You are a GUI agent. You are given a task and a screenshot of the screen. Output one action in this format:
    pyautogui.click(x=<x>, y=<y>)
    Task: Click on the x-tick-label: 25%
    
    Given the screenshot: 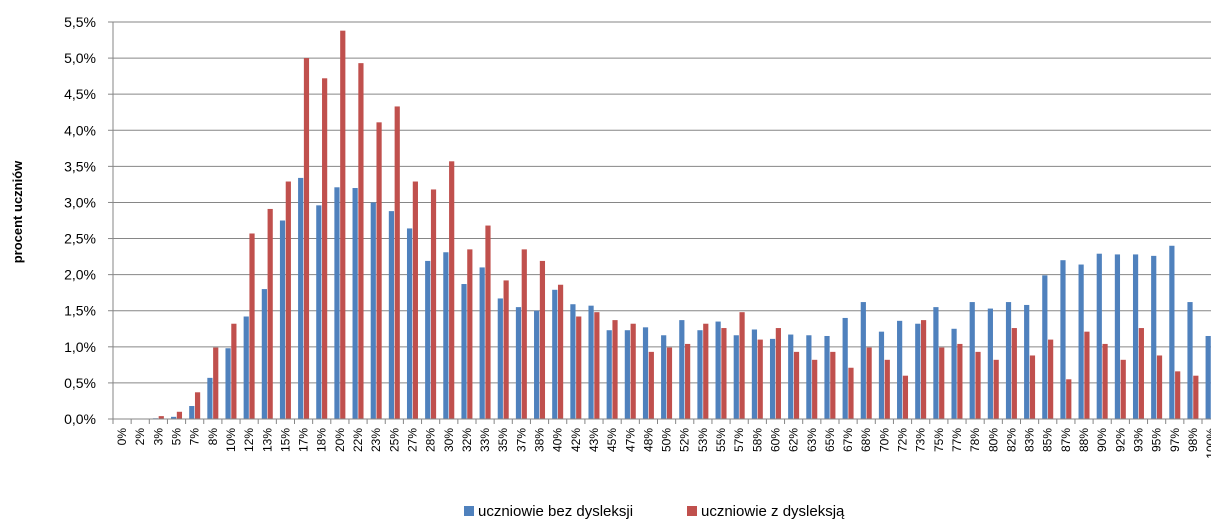 What is the action you would take?
    pyautogui.click(x=394, y=440)
    